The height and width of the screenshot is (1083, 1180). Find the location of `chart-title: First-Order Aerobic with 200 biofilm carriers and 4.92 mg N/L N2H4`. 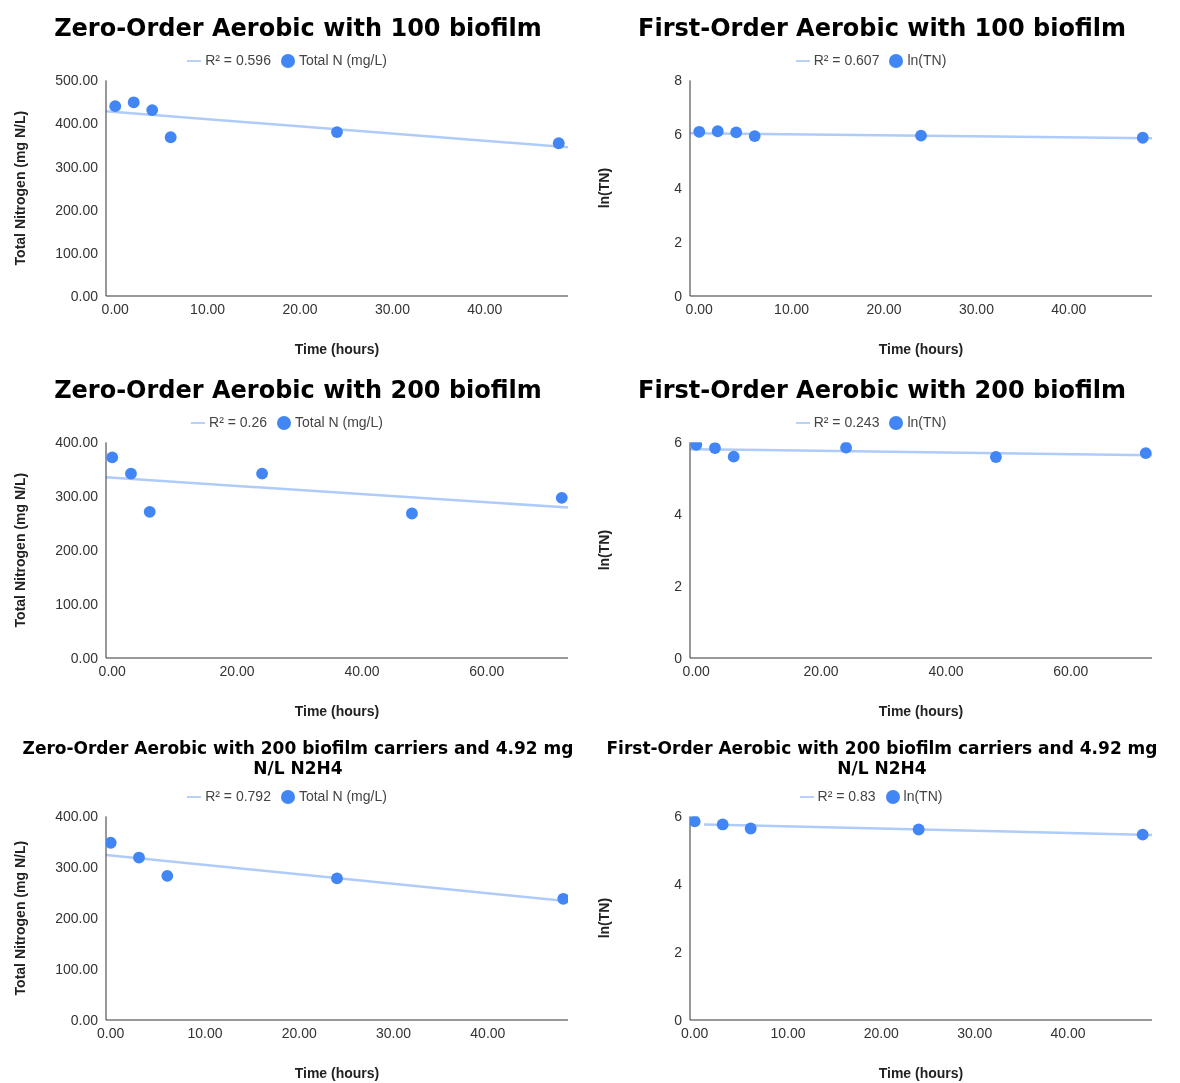

chart-title: First-Order Aerobic with 200 biofilm carriers and 4.92 mg N/L N2H4 is located at coordinates (882, 758).